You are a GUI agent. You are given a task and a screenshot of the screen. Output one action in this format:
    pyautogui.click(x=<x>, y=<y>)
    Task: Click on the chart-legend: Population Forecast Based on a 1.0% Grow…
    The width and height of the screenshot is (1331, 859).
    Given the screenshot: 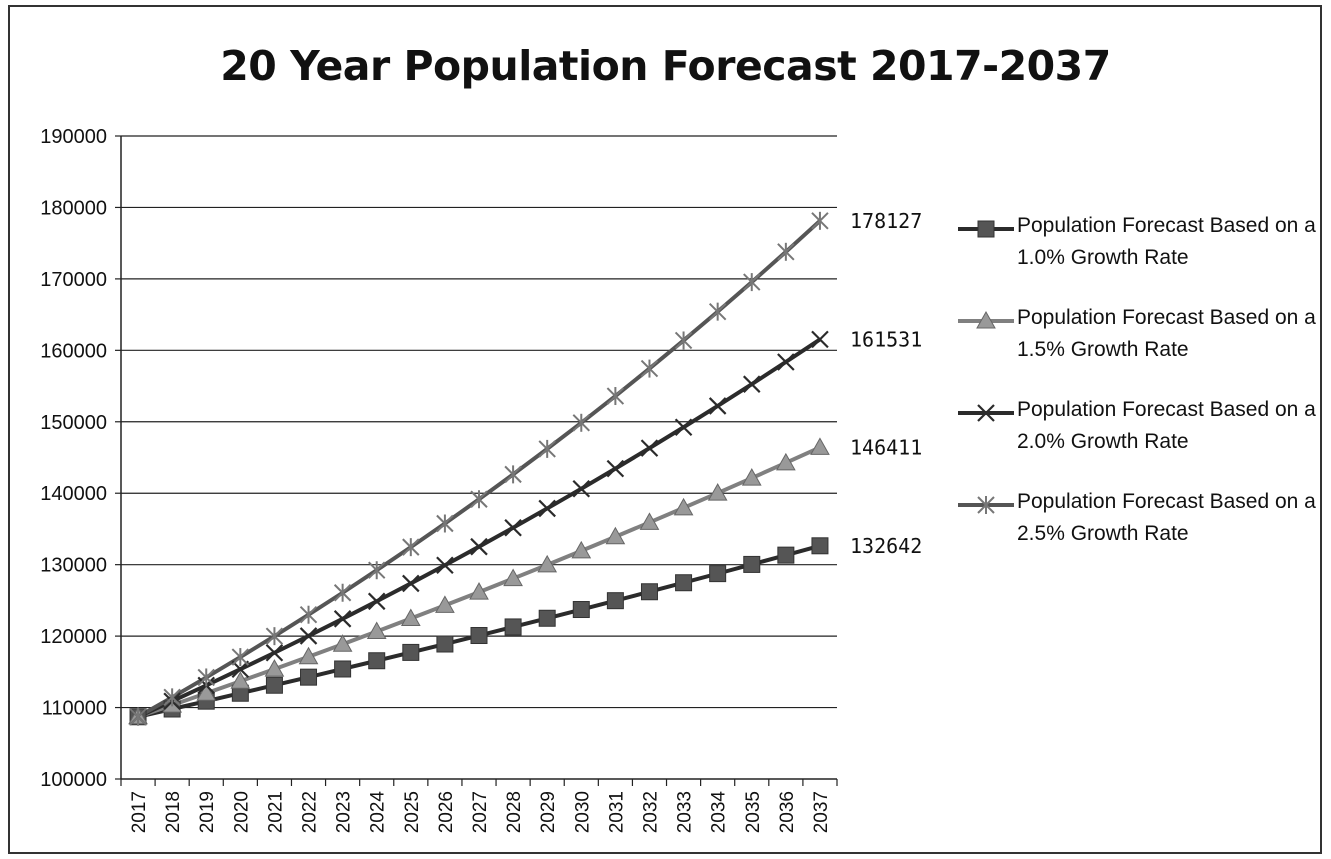 What is the action you would take?
    pyautogui.click(x=1136, y=394)
    